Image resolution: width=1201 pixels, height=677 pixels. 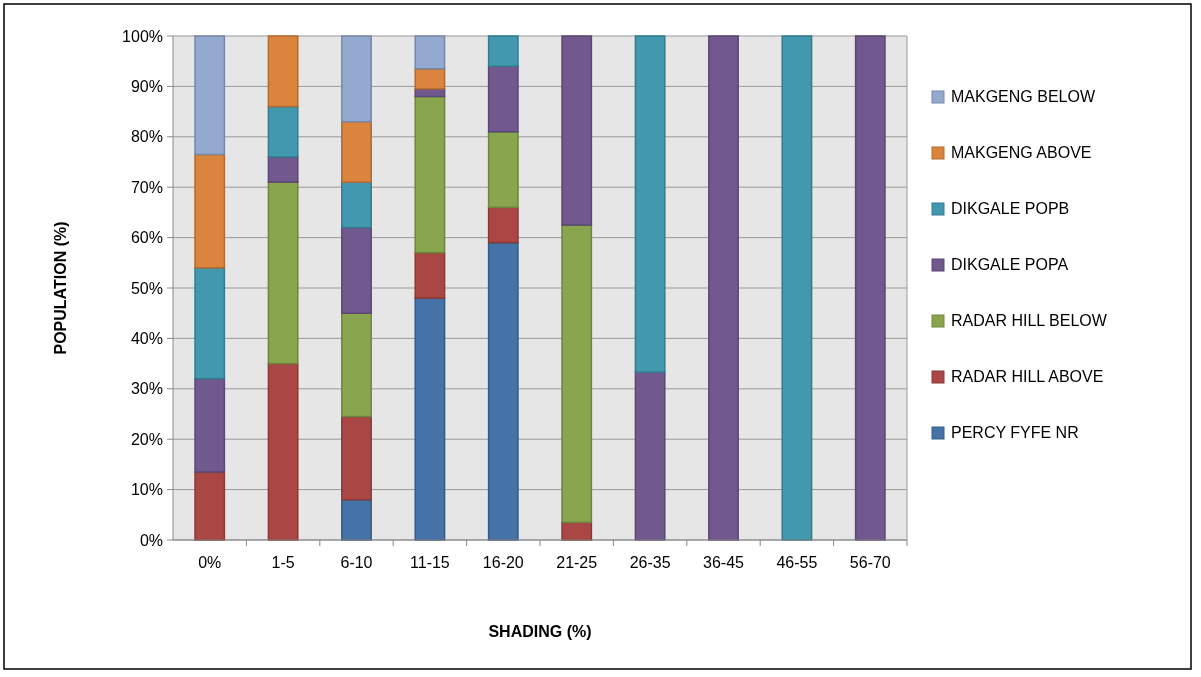 I want to click on y-tick-label: 0%, so click(x=151, y=540).